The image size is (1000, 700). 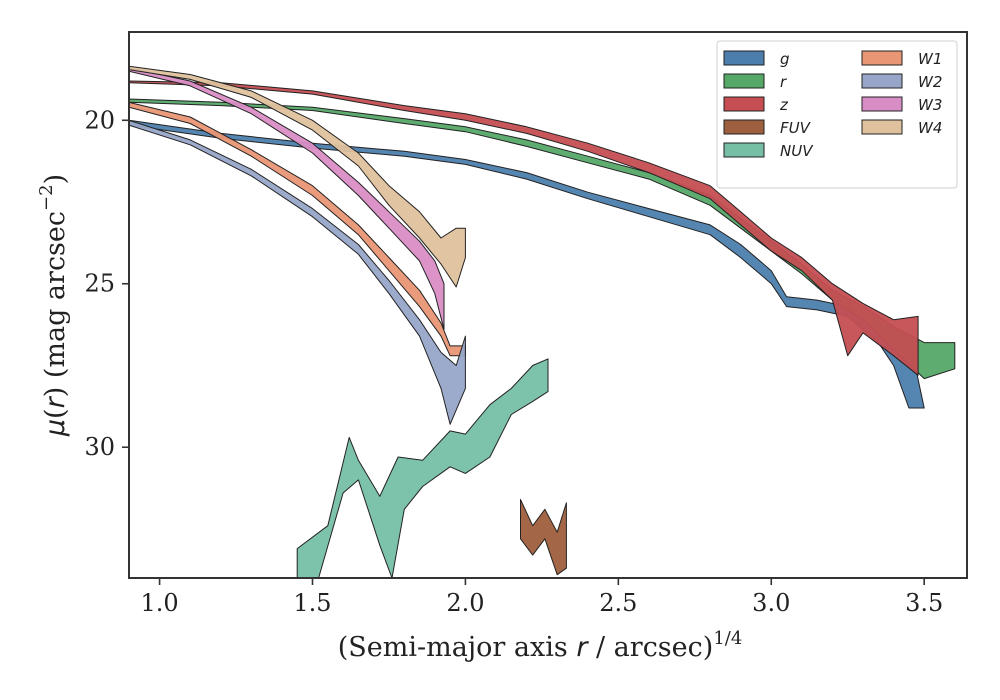 I want to click on y-axis-label: μ(r) (mag arcsec−2), so click(x=53, y=305).